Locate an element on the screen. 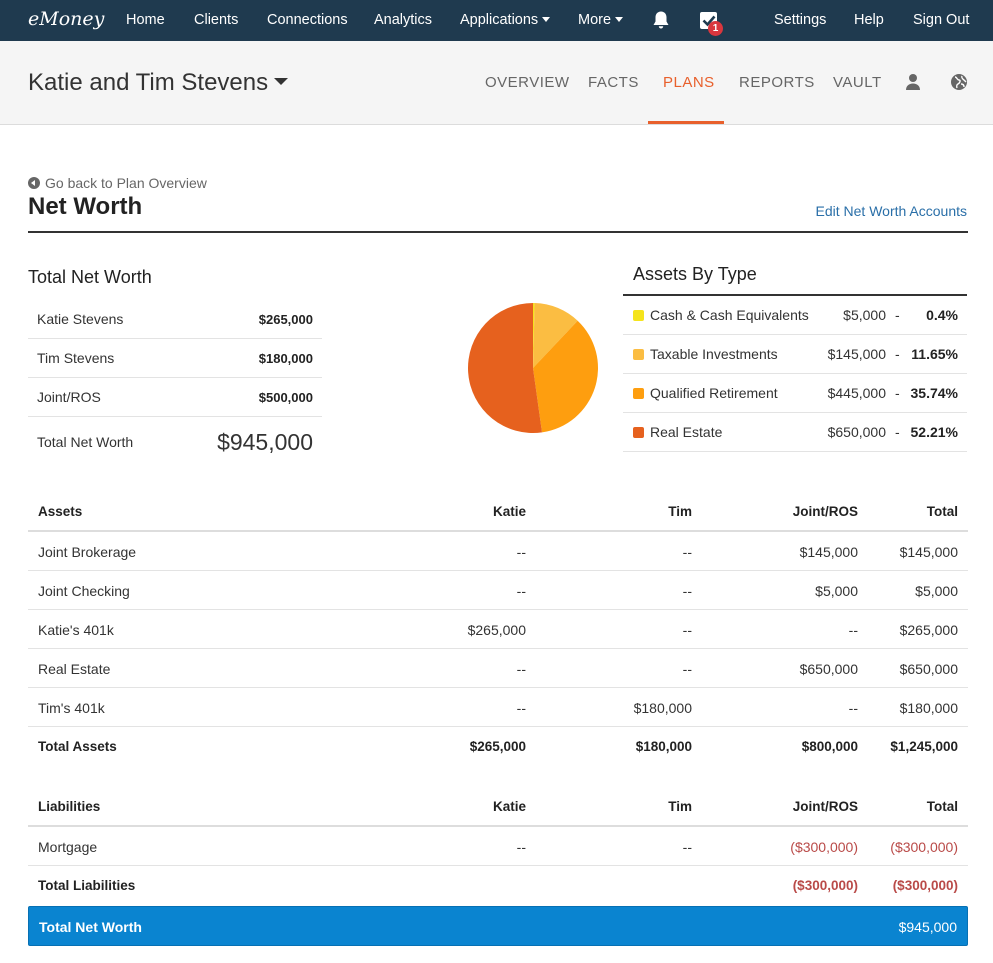  tab-vault: VAULT is located at coordinates (857, 82).